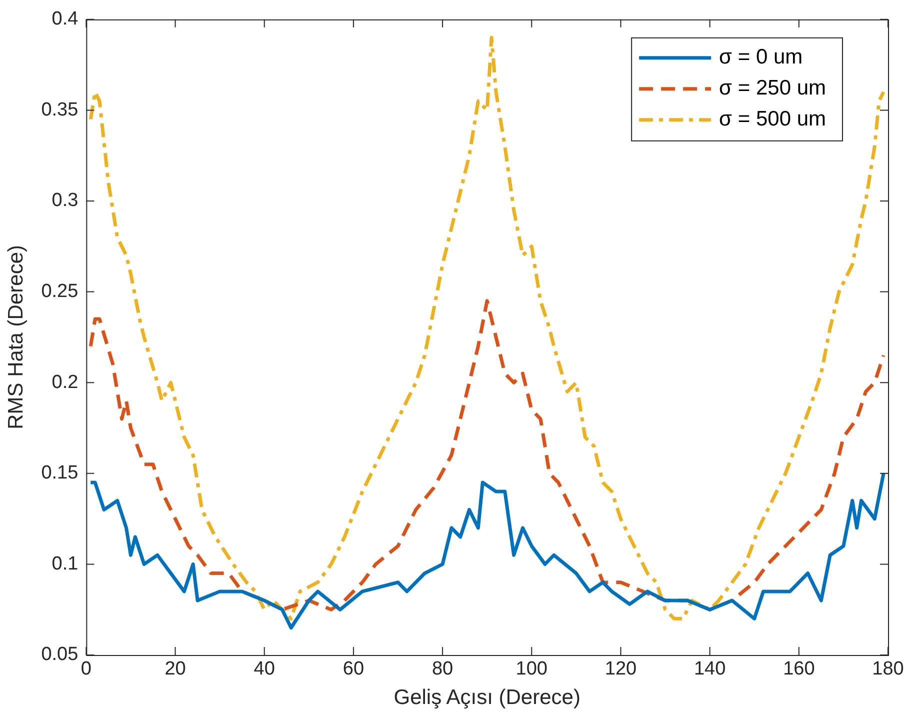 The image size is (916, 715). Describe the element at coordinates (175, 669) in the screenshot. I see `x-tick-label: 20` at that location.